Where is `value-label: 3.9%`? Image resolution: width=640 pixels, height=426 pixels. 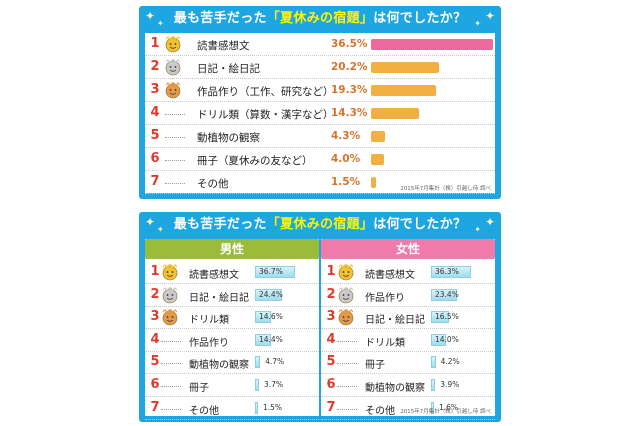 value-label: 3.9% is located at coordinates (450, 384).